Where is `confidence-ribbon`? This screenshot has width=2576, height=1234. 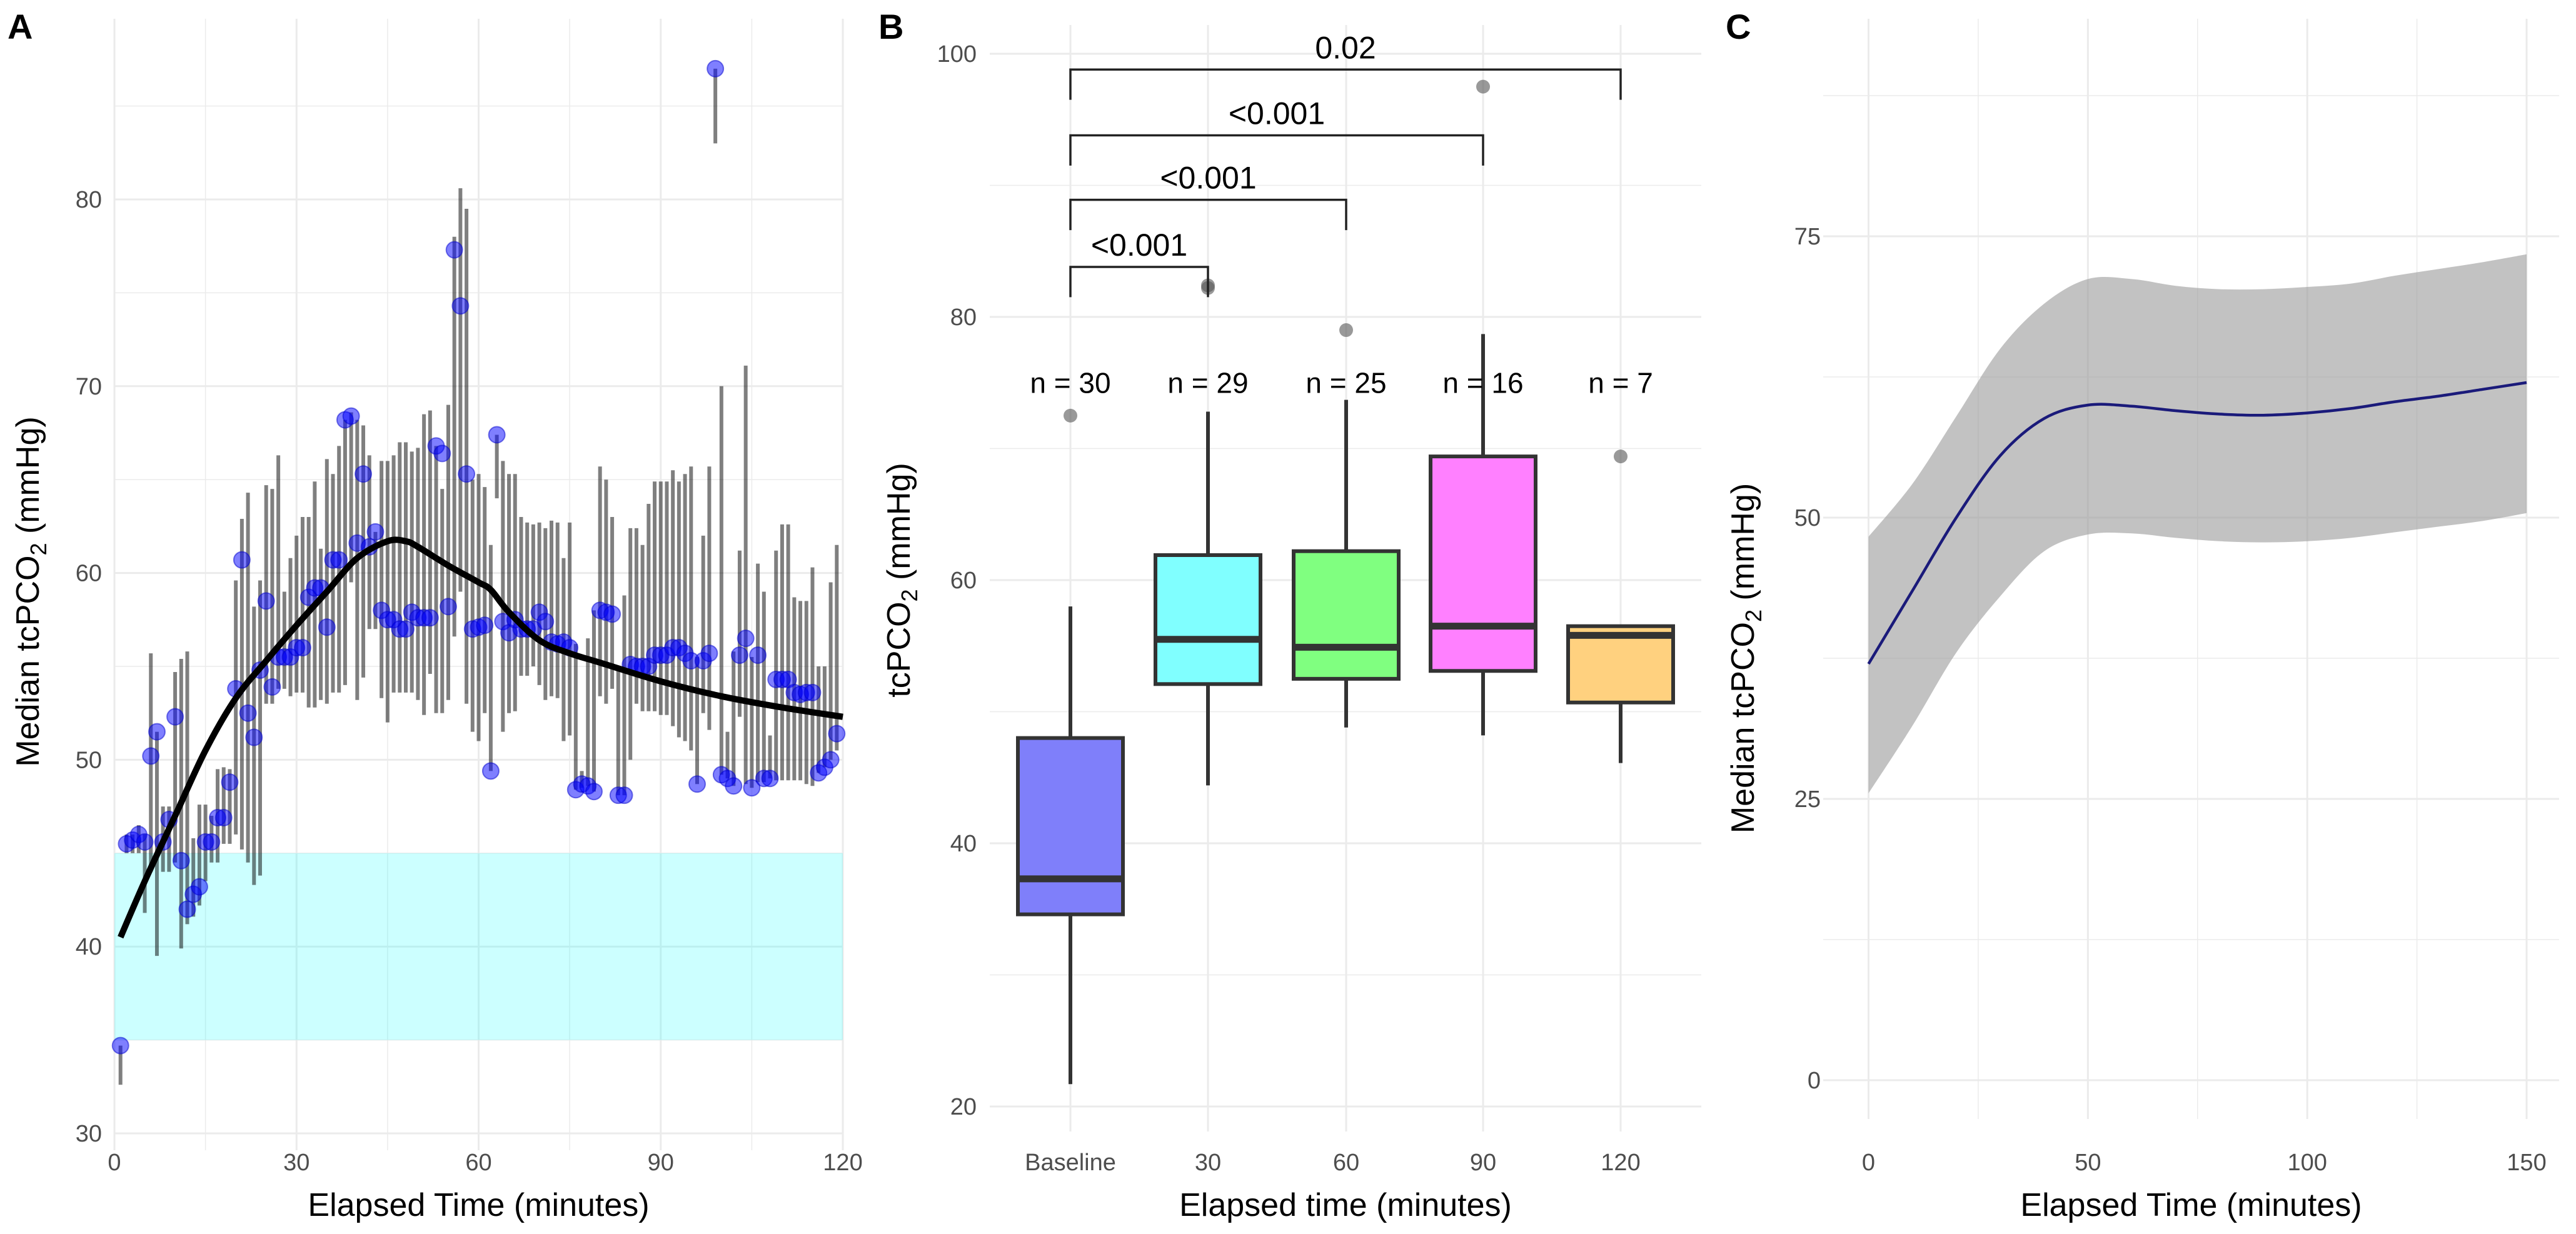 confidence-ribbon is located at coordinates (2197, 523).